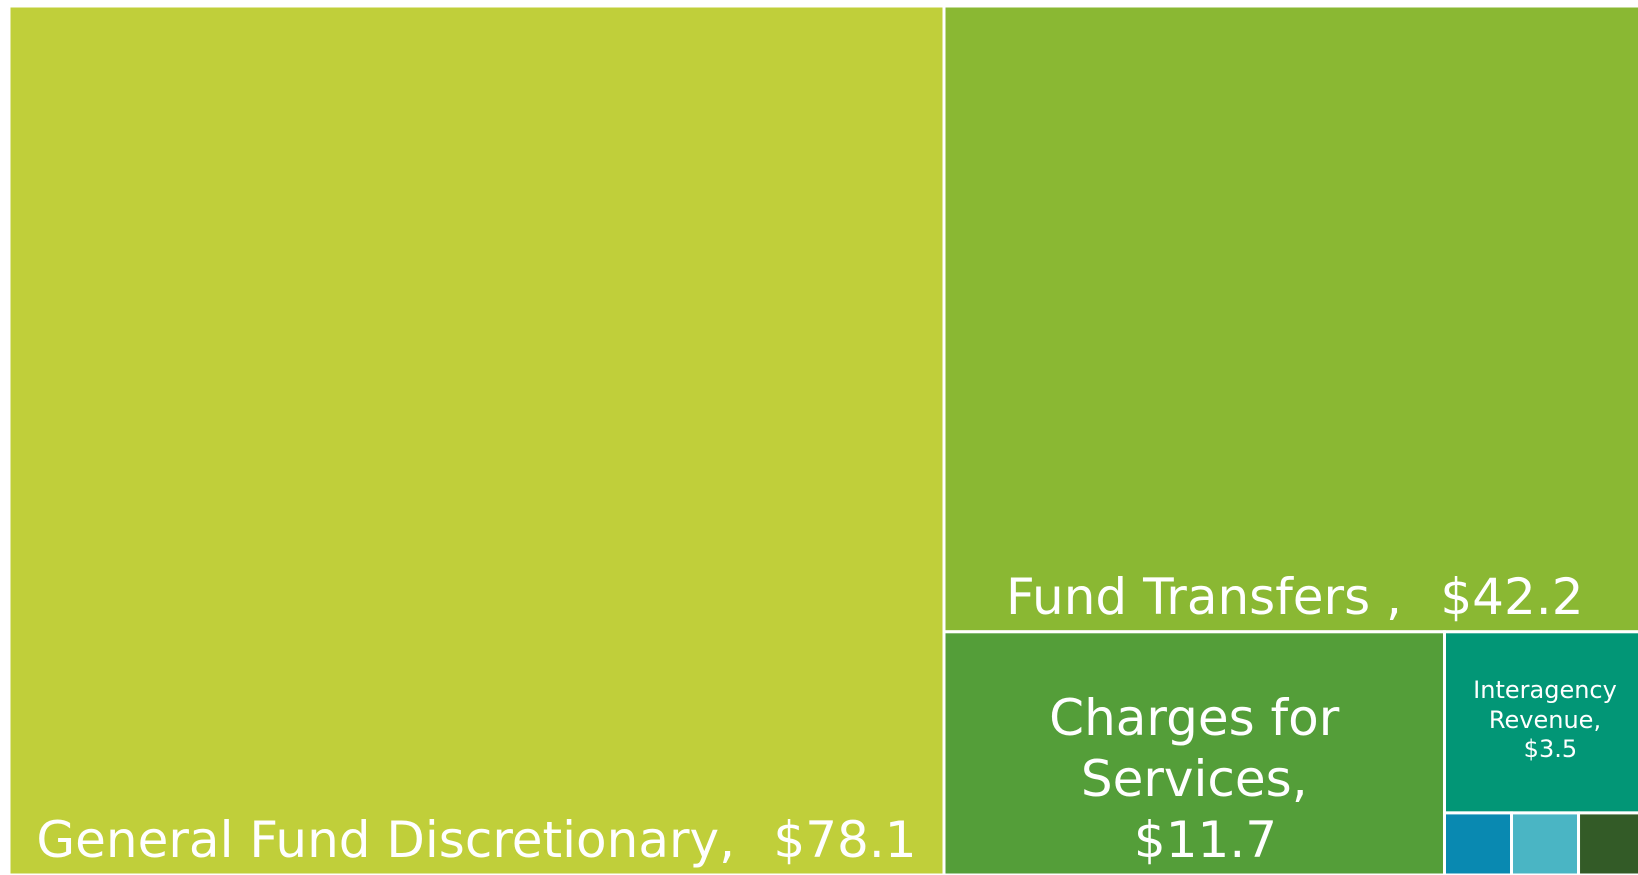 This screenshot has width=1638, height=875. I want to click on value-label: $3.5, so click(1550, 748).